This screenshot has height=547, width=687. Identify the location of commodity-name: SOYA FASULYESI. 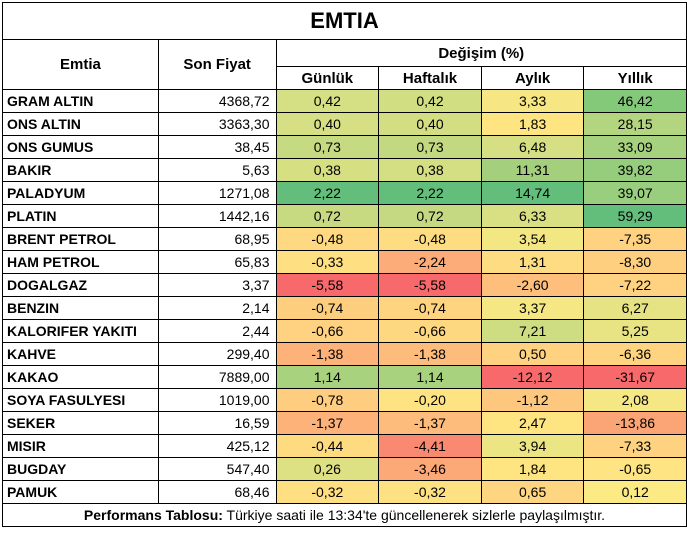
(80, 400).